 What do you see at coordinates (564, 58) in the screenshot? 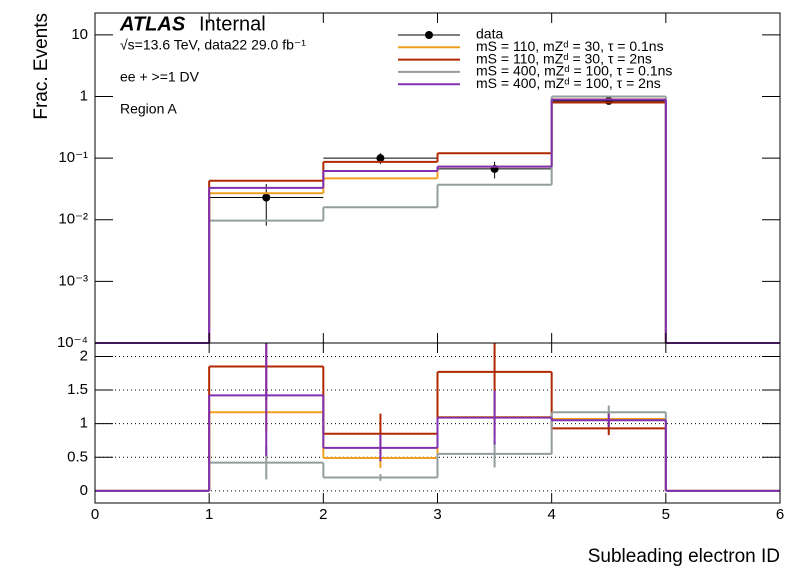
I see `legend-label: mS = 110, mZᵈ = 30, τ = 2ns` at bounding box center [564, 58].